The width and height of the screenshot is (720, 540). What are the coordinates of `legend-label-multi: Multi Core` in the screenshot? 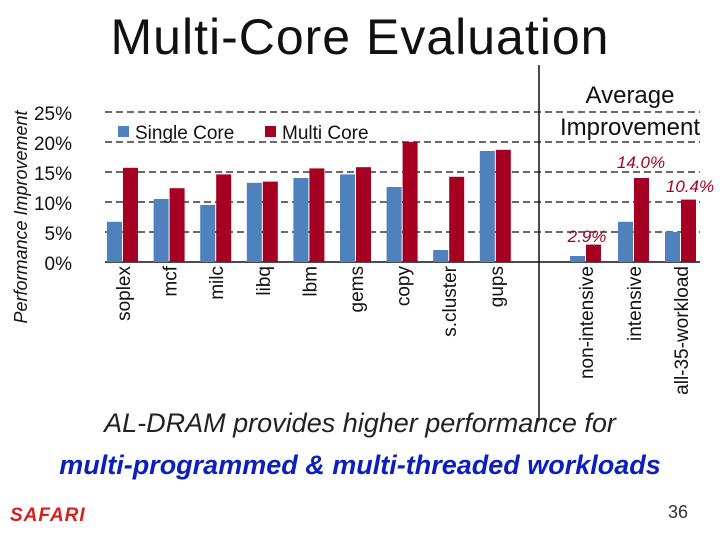 It's located at (325, 133).